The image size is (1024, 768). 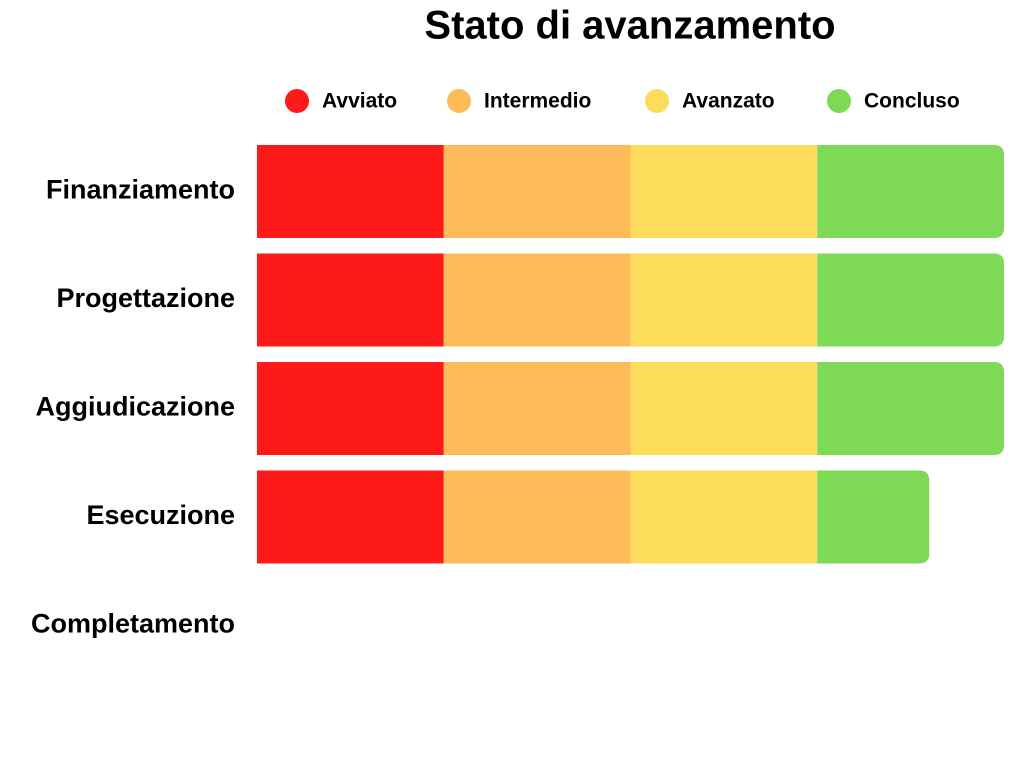 I want to click on y-tick-label: Completamento, so click(x=133, y=624).